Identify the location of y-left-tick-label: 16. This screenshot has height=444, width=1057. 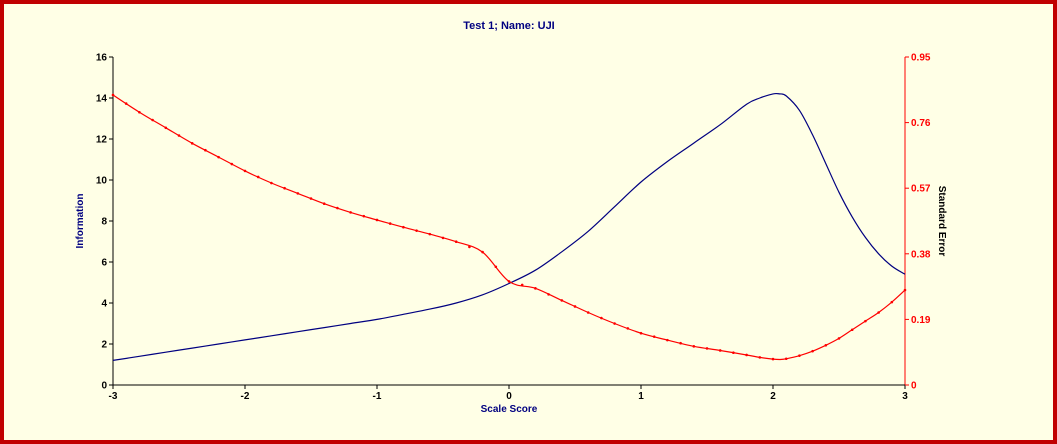
(102, 58).